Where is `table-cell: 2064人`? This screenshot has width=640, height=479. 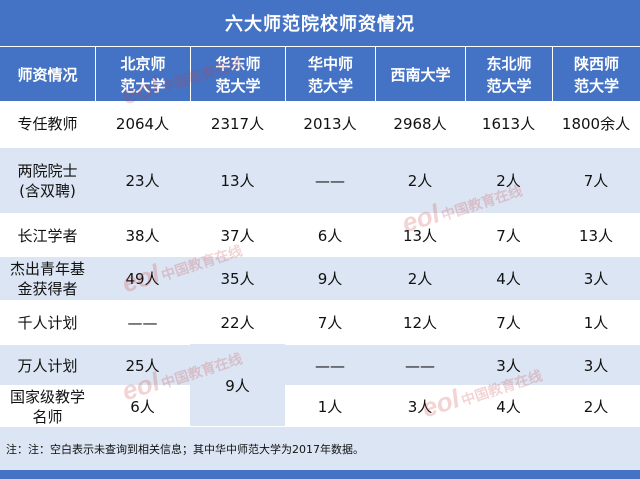
table-cell: 2064人 is located at coordinates (142, 124).